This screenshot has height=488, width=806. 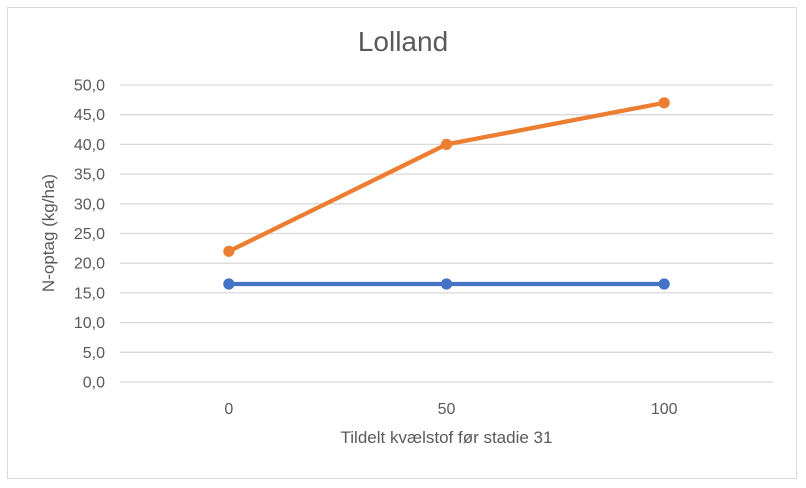 What do you see at coordinates (89, 323) in the screenshot?
I see `y-tick-label: 10,0` at bounding box center [89, 323].